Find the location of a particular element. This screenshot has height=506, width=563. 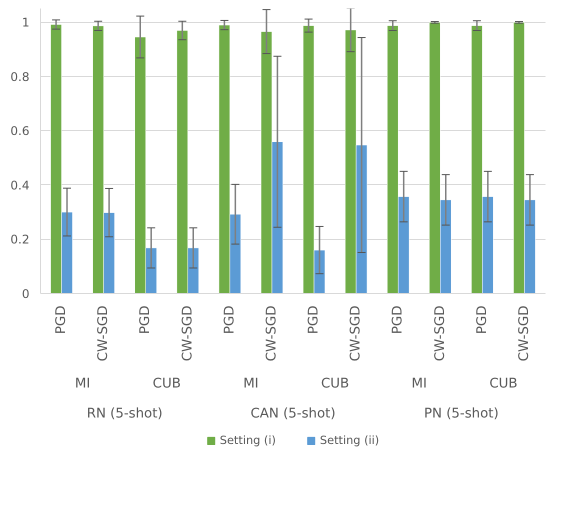

legend-label: Setting (i) is located at coordinates (248, 440).